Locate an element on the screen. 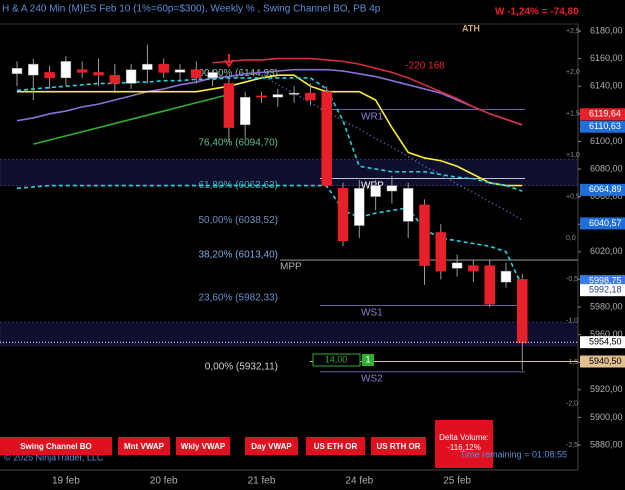 The image size is (625, 490). delta-volume-value: -116,12% is located at coordinates (464, 447).